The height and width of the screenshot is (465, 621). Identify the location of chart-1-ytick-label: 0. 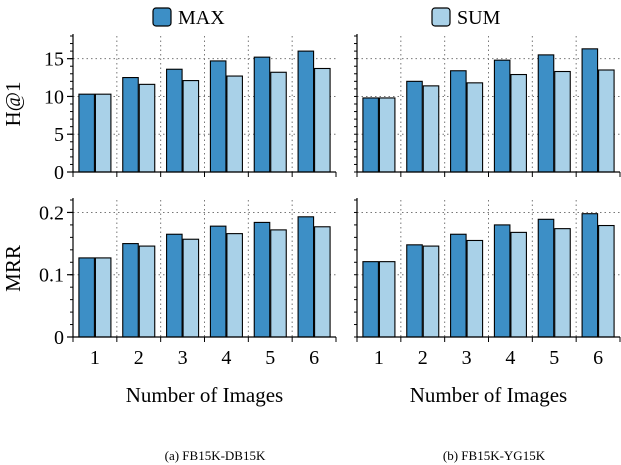
(59, 173).